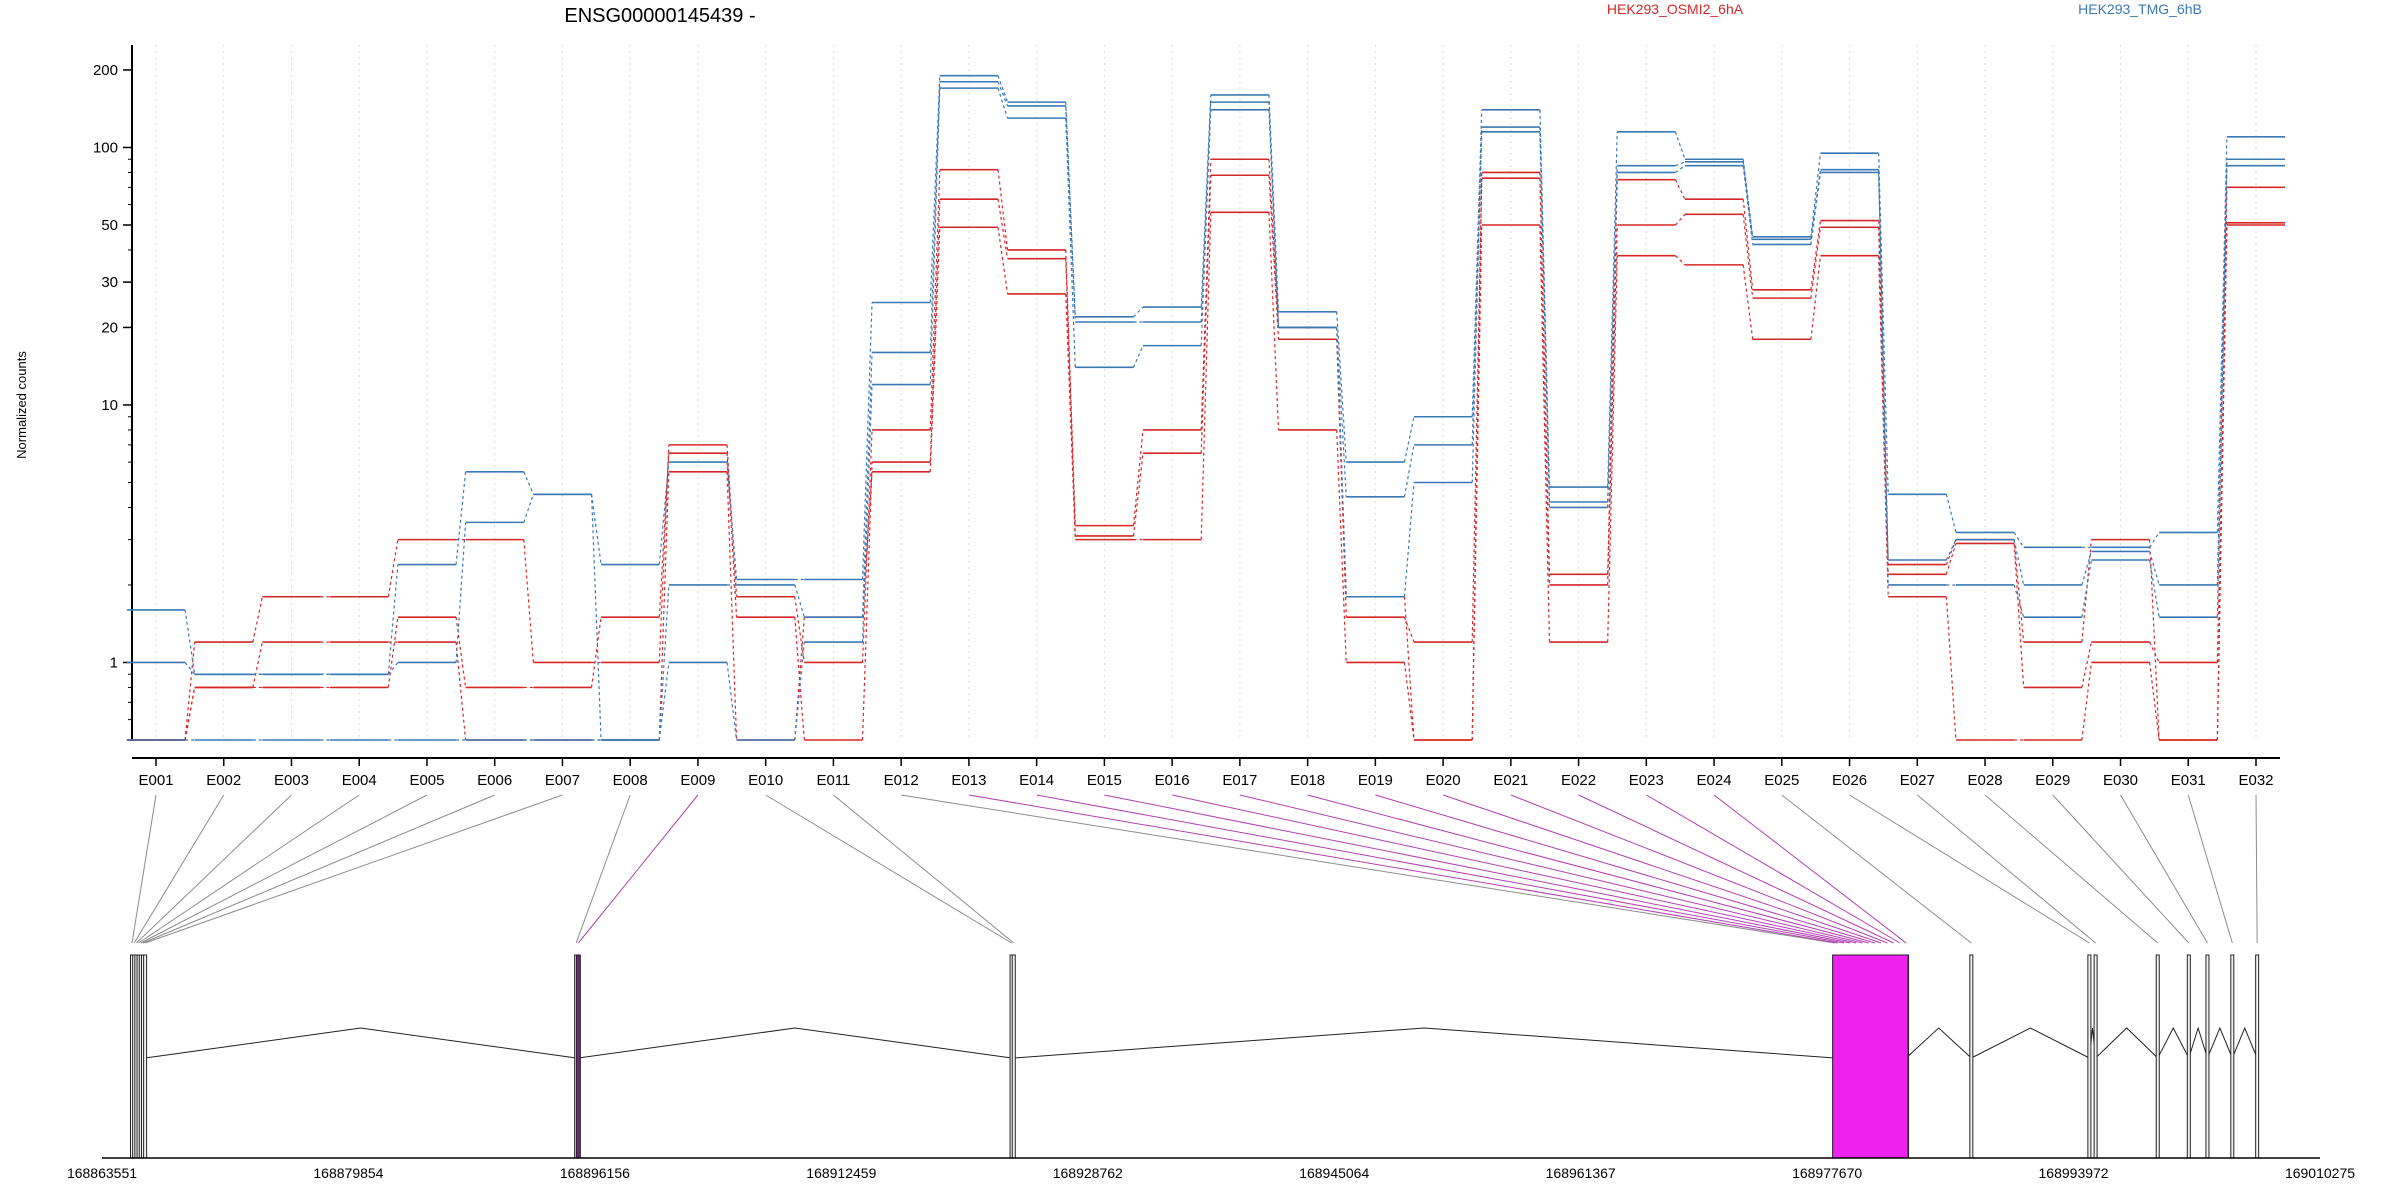 The width and height of the screenshot is (2400, 1200). What do you see at coordinates (841, 1173) in the screenshot?
I see `genomic-coordinate-label: 168912459` at bounding box center [841, 1173].